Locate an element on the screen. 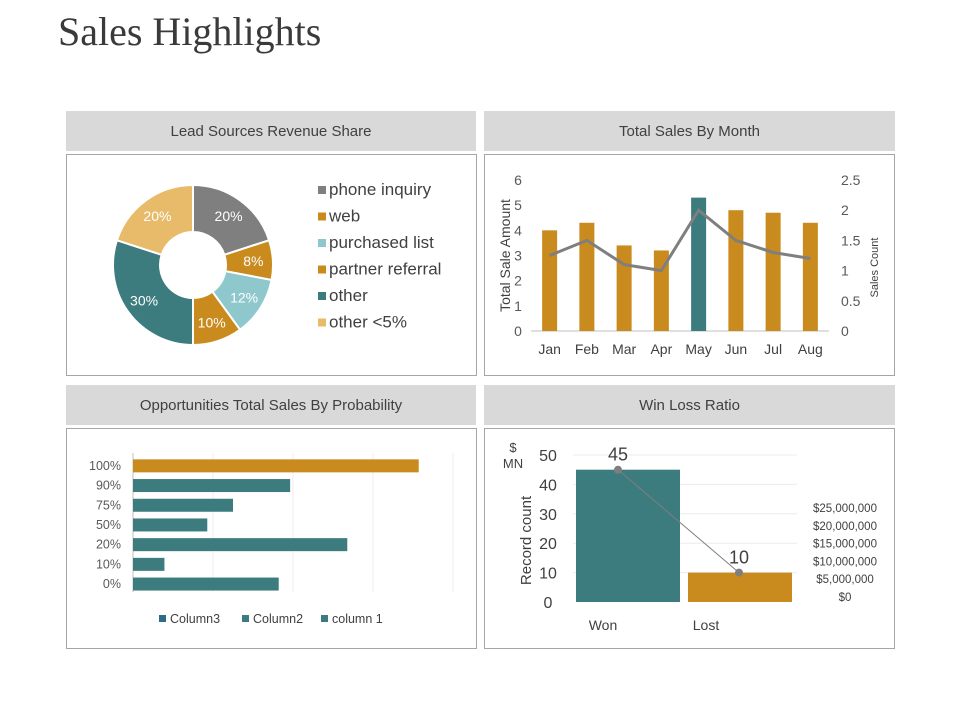  y-tick-label: 5 is located at coordinates (518, 205).